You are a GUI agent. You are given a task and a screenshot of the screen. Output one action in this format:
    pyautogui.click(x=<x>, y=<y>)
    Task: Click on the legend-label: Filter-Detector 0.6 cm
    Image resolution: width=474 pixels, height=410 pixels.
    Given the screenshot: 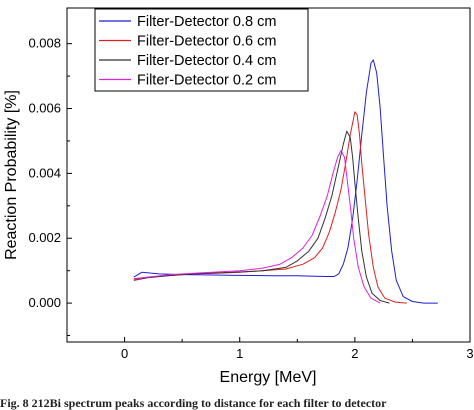 What is the action you would take?
    pyautogui.click(x=206, y=42)
    